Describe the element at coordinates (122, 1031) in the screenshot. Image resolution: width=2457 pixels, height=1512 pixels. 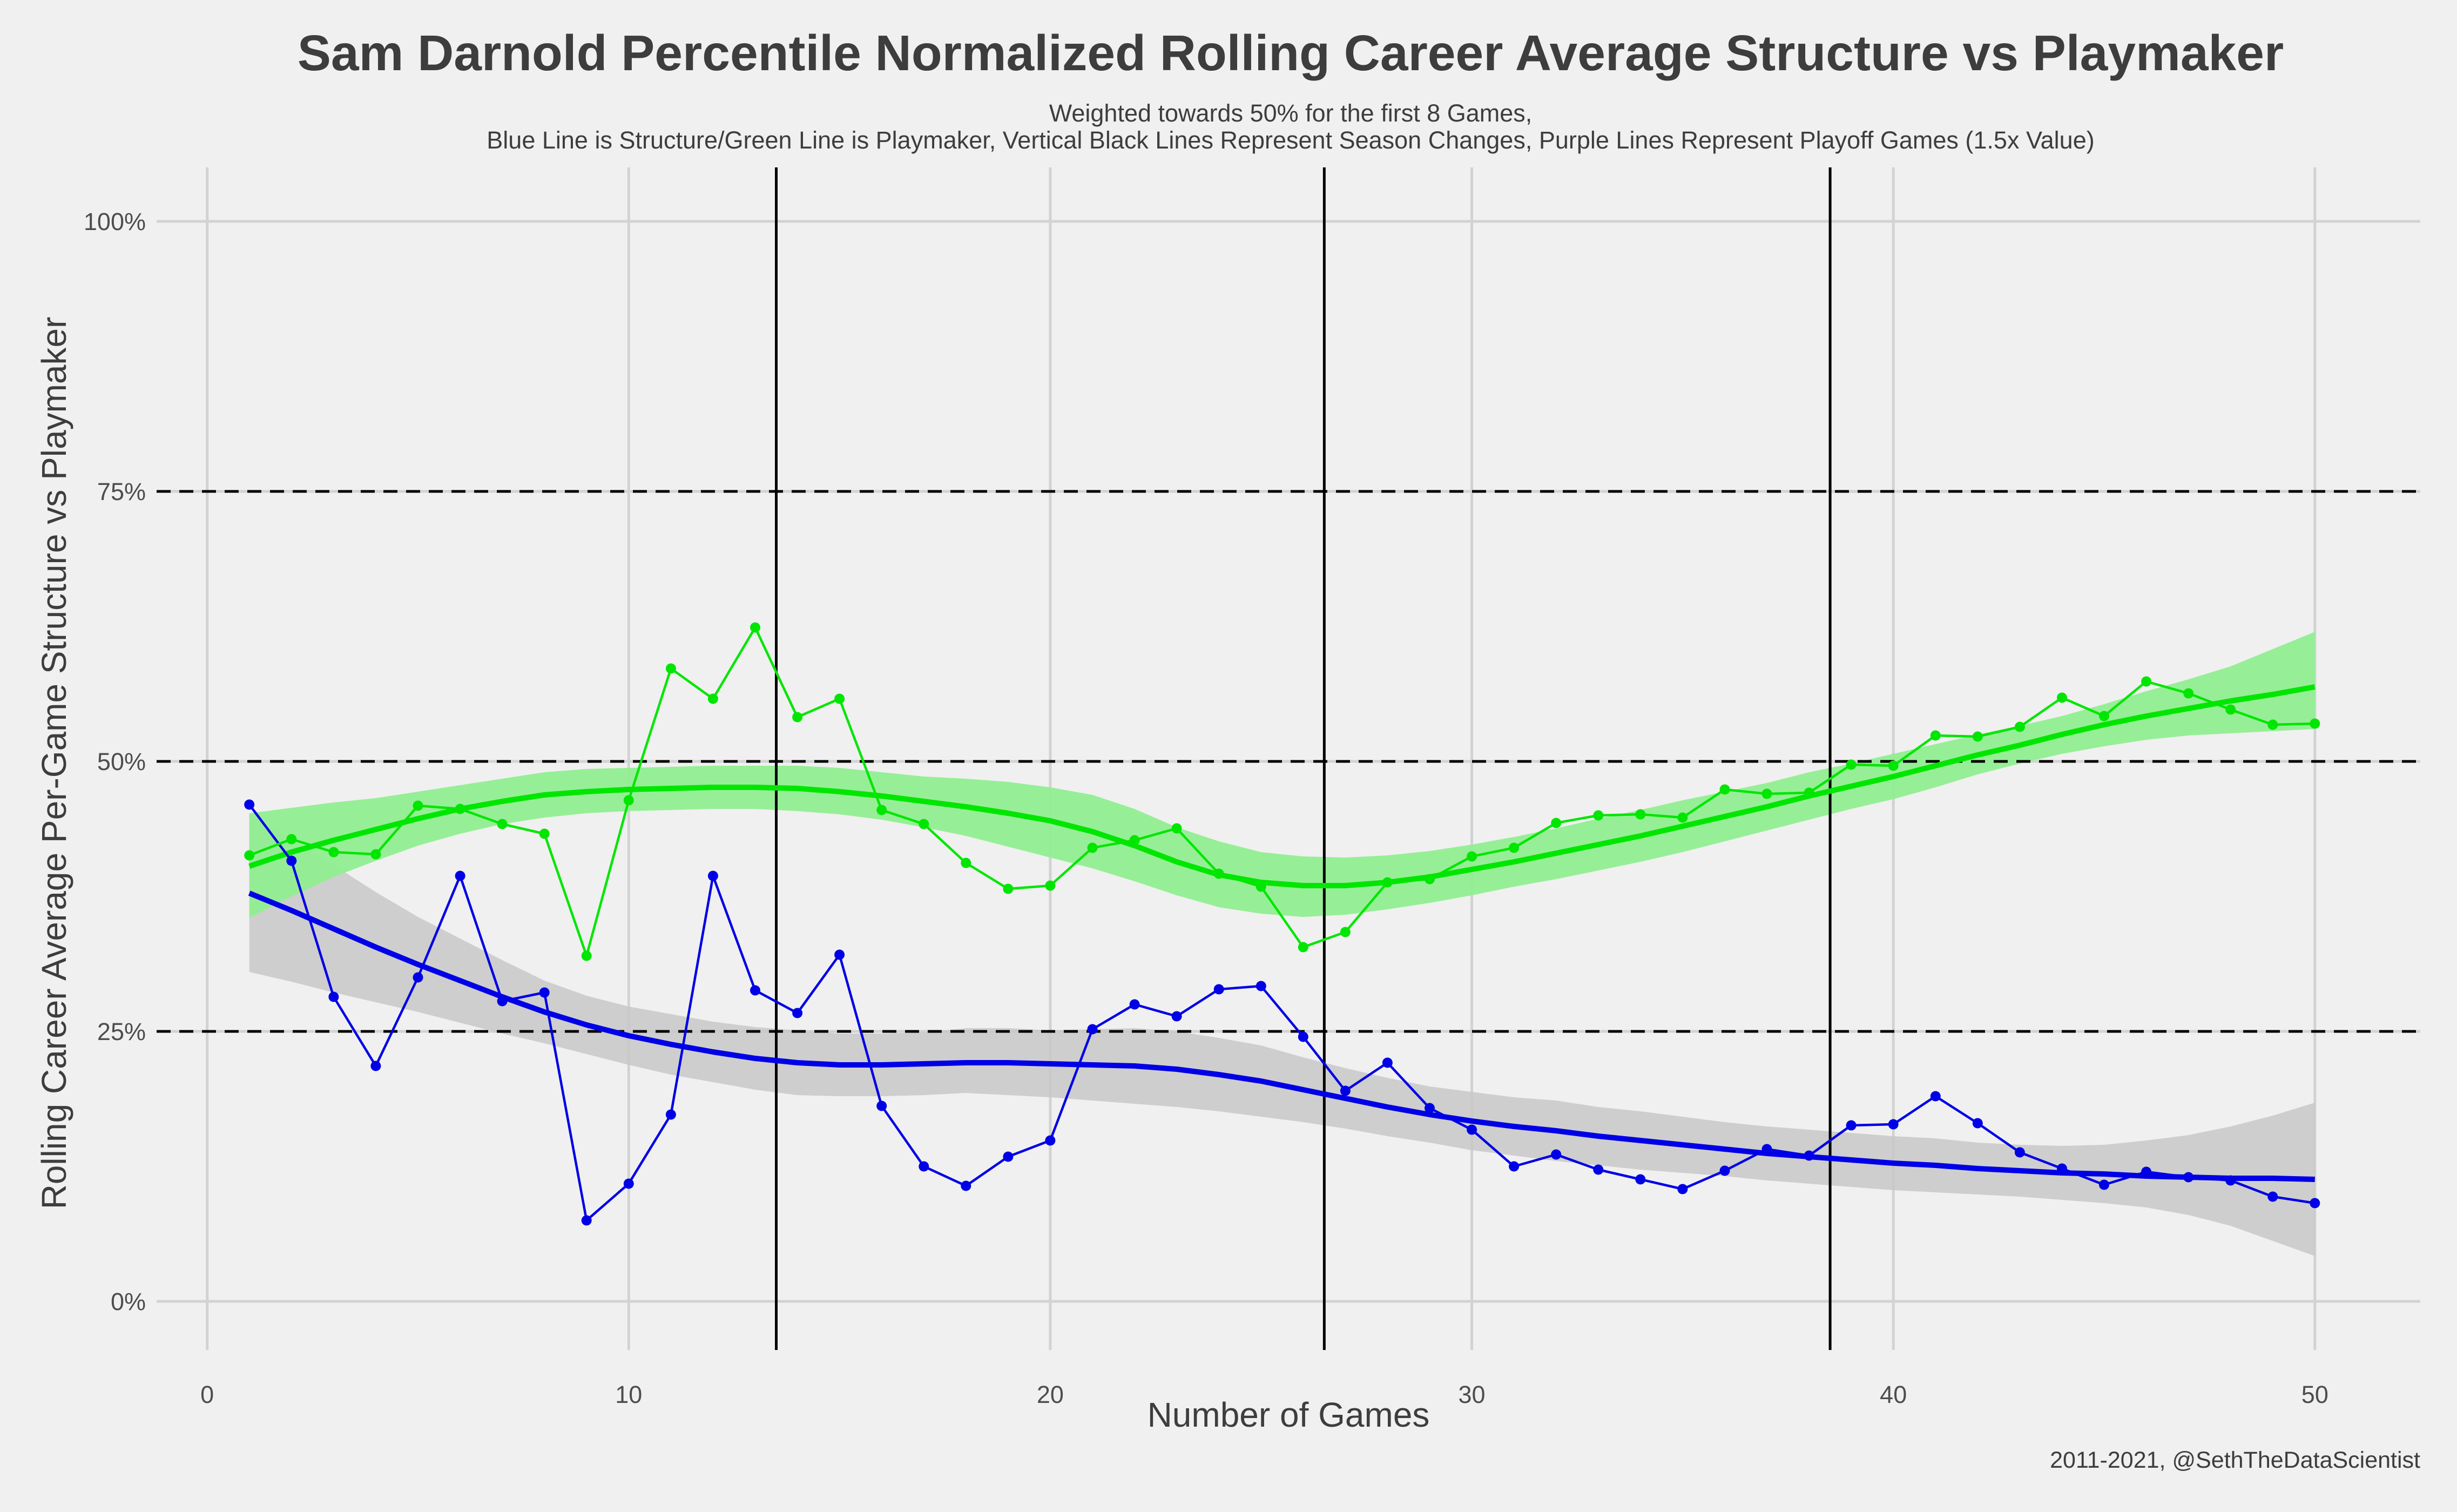
I see `y-tick-label-25: 25%` at that location.